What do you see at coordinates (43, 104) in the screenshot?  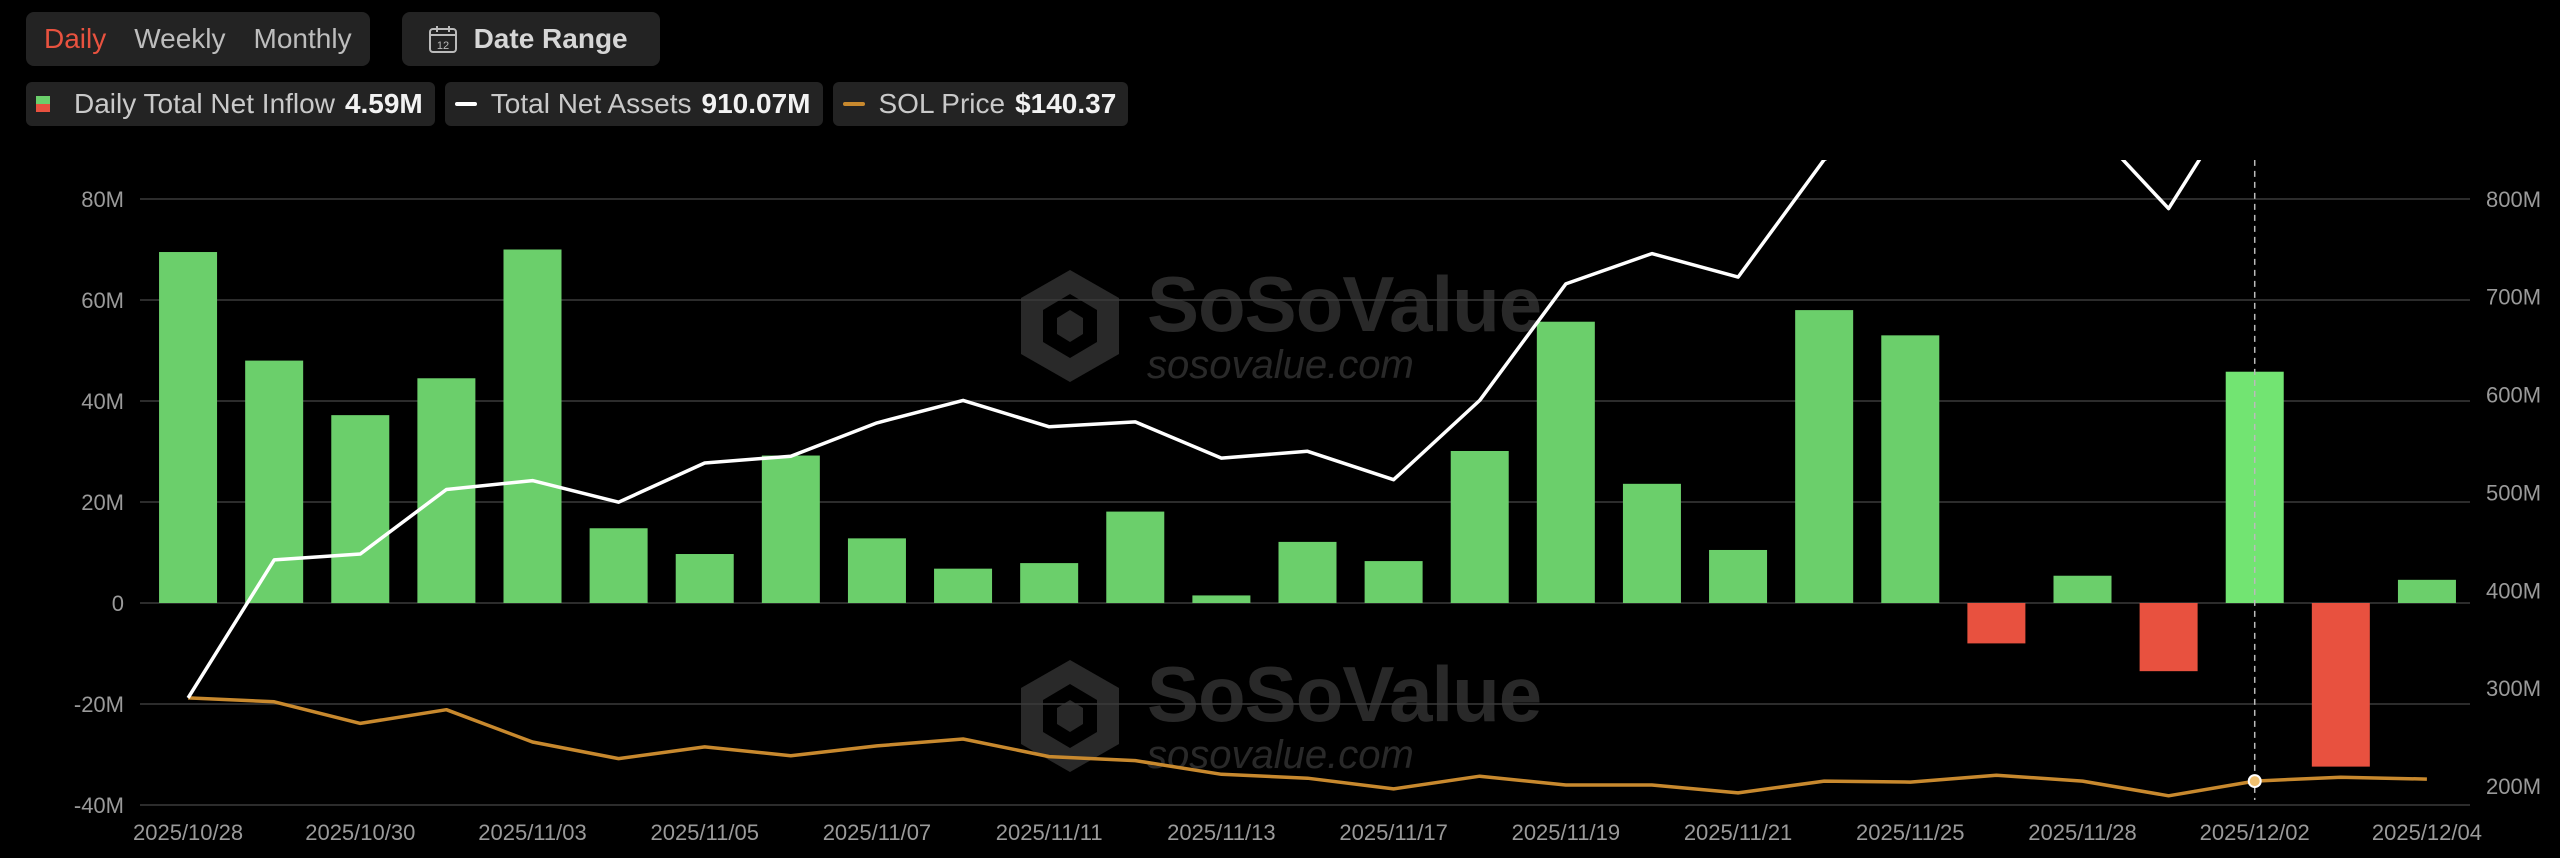 I see `inflow-swatch-icon` at bounding box center [43, 104].